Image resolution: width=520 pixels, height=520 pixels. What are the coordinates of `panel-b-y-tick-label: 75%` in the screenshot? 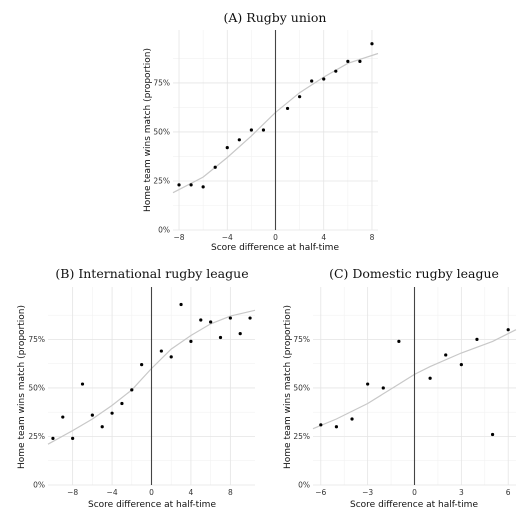 It's located at (36, 339).